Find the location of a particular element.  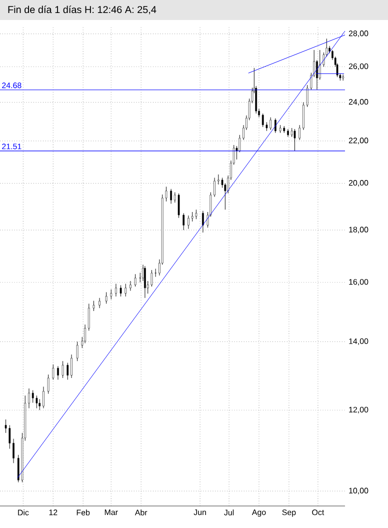

chart-title: Fin de día 1 días H: 12:46 A: 25,4 is located at coordinates (82, 10).